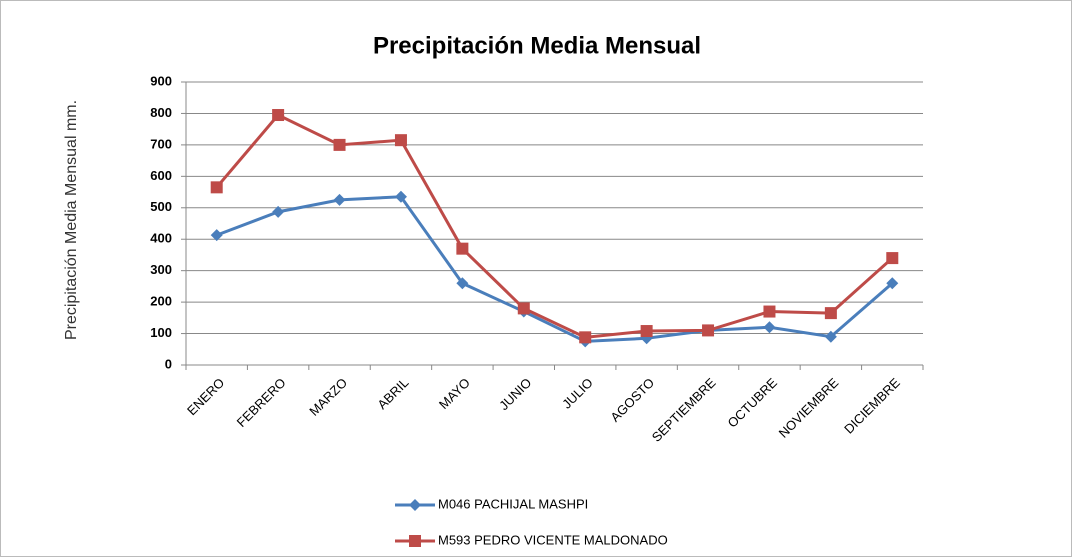 Image resolution: width=1073 pixels, height=558 pixels. I want to click on y-tick-label: 800, so click(161, 112).